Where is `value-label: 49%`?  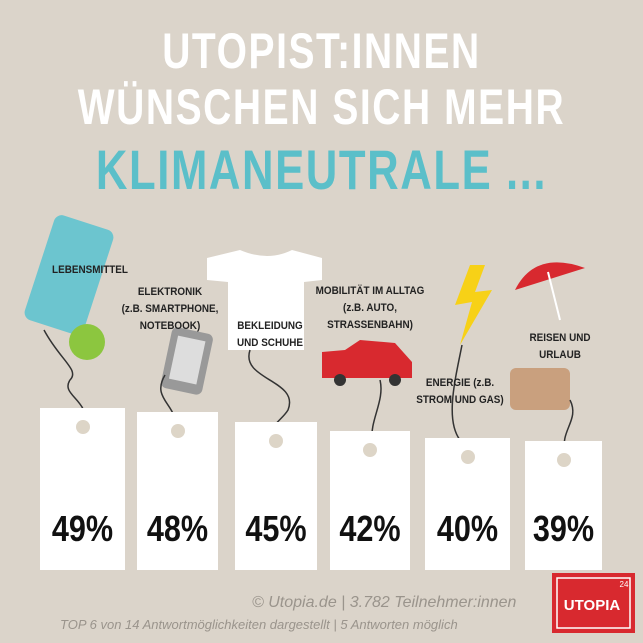 value-label: 49% is located at coordinates (82, 528).